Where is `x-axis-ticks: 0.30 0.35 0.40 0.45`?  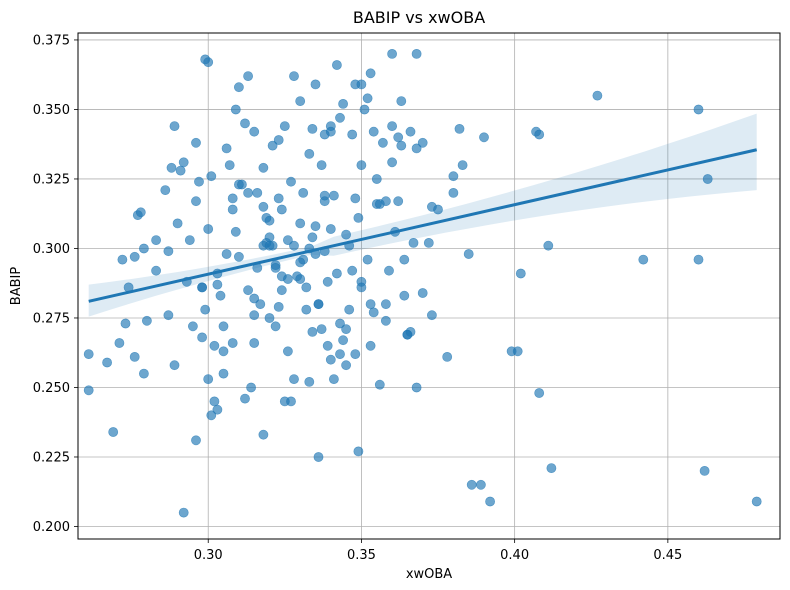
x-axis-ticks: 0.30 0.35 0.40 0.45 is located at coordinates (438, 551).